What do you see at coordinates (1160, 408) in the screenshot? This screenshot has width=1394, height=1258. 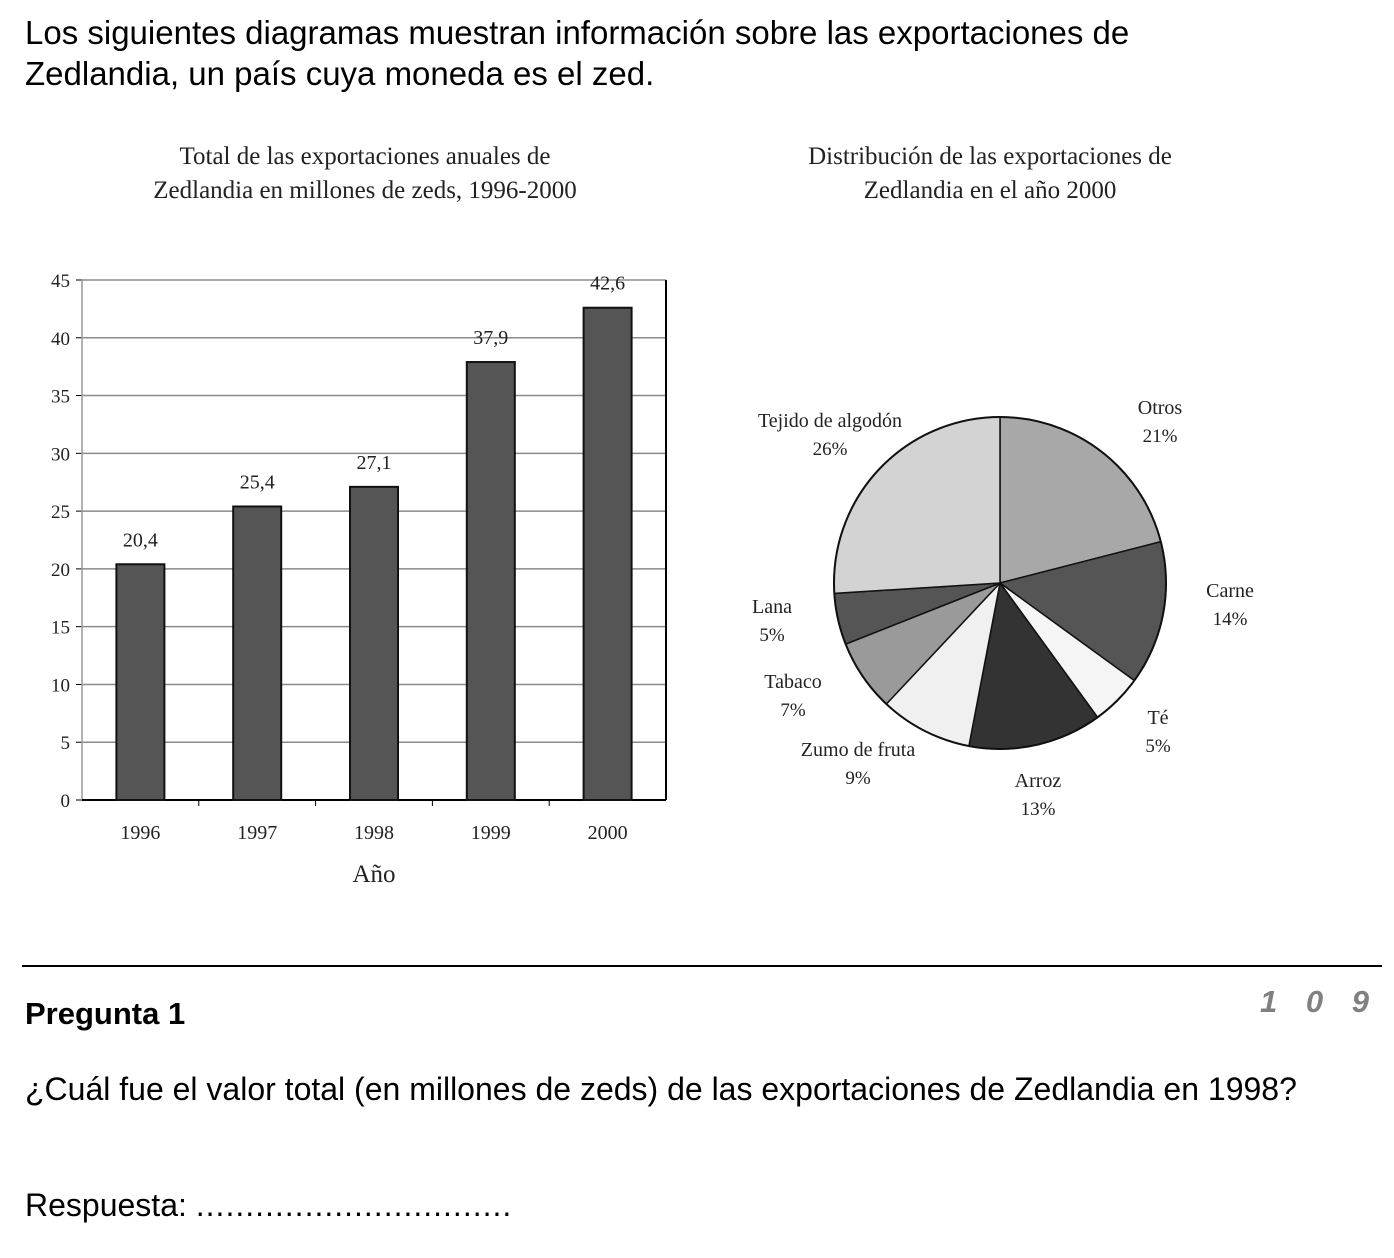 I see `pie-slice-label: Otros` at bounding box center [1160, 408].